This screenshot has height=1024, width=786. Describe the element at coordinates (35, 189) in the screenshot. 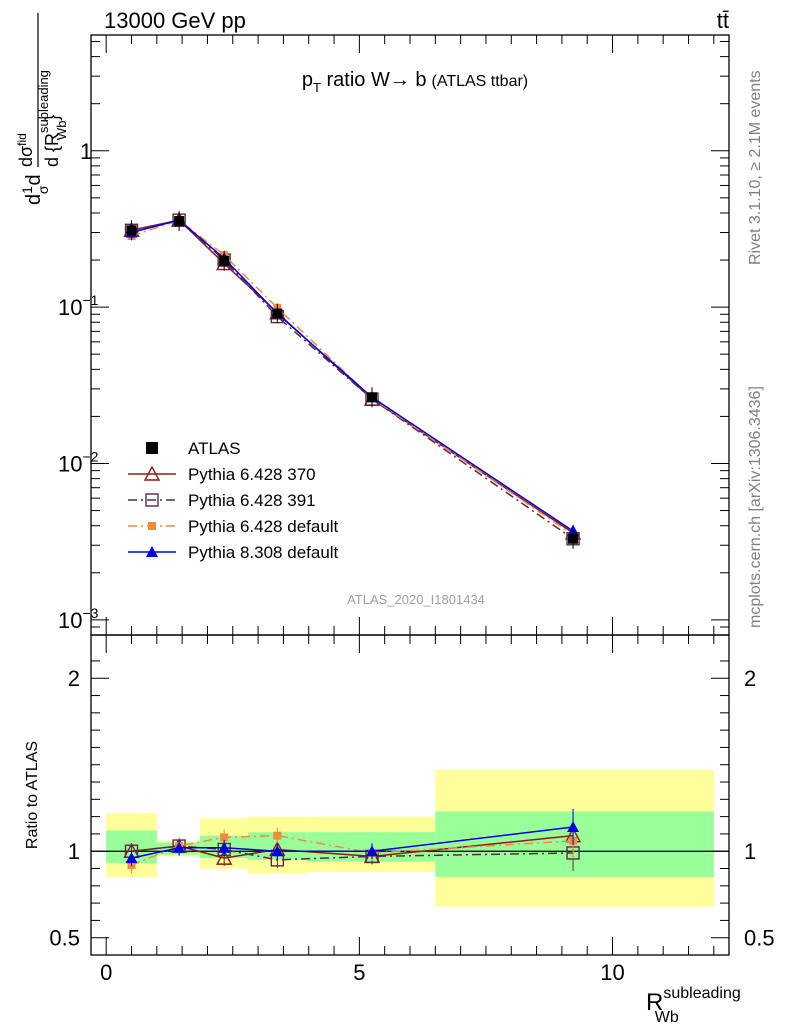

I see `svg-text: d1σd` at that location.